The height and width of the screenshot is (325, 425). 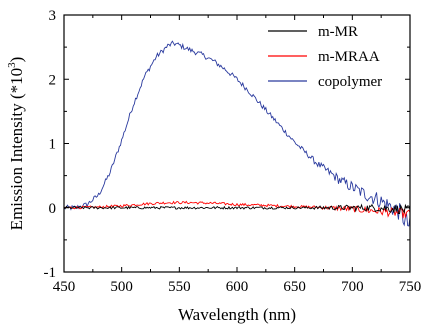 I want to click on x-tick-label: 650, so click(x=294, y=287).